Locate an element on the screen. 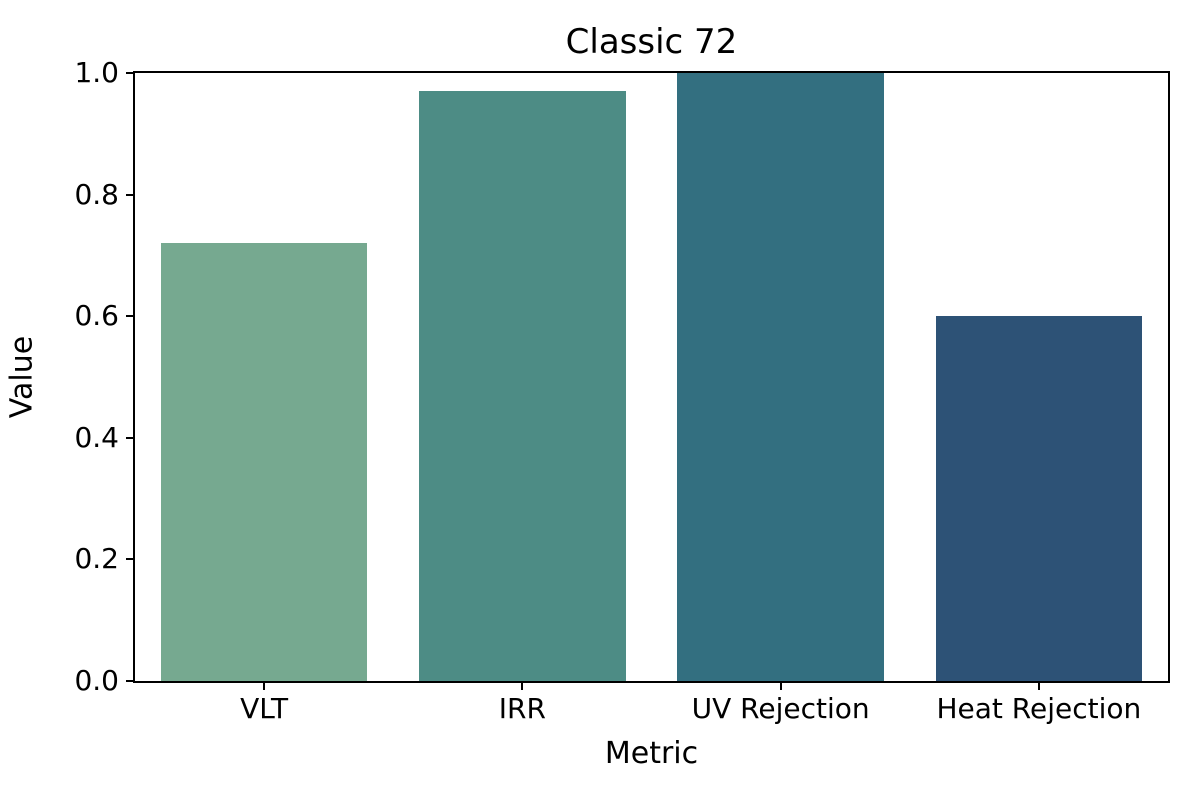 The height and width of the screenshot is (800, 1200). x-tick-label-irr: IRR is located at coordinates (522, 708).